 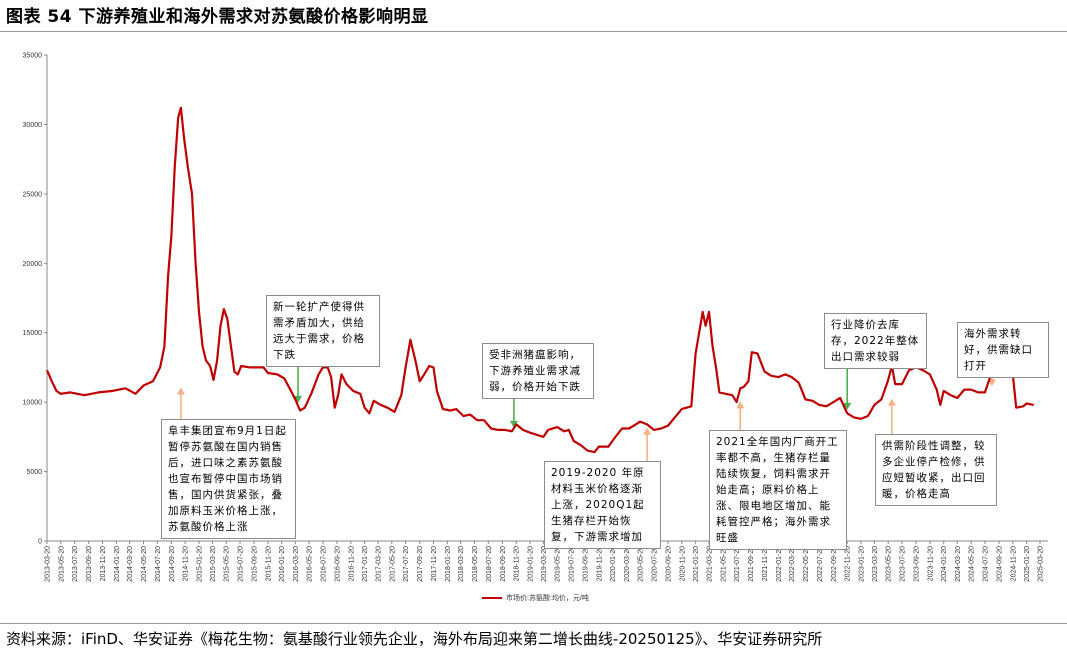 I want to click on x-tick-label: 2023-07-20, so click(x=903, y=564).